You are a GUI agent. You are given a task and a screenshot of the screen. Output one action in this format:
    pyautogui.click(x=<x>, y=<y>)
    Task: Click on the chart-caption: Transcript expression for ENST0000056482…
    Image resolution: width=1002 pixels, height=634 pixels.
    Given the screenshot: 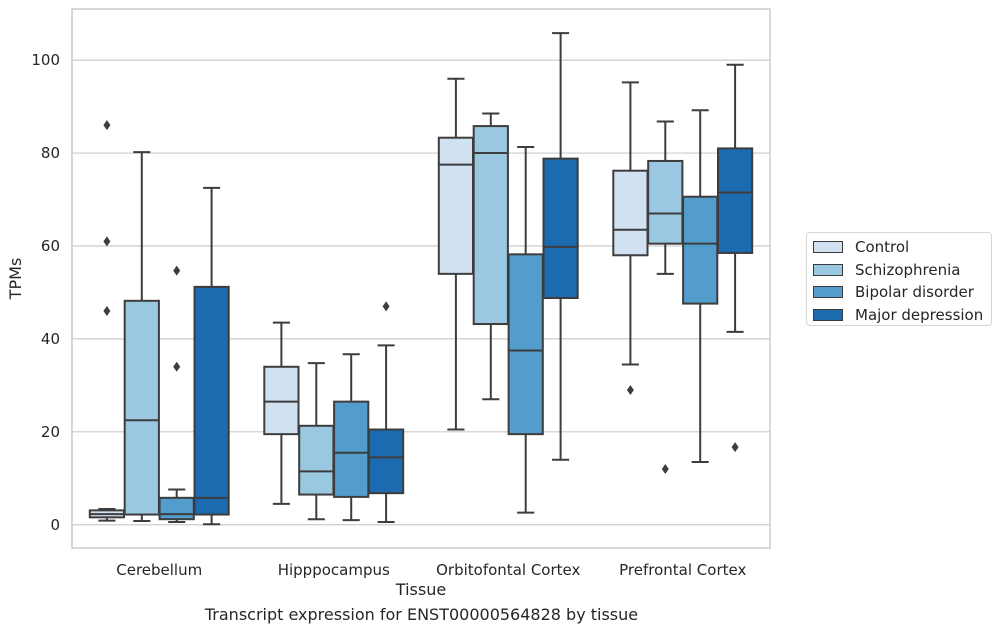 What is the action you would take?
    pyautogui.click(x=421, y=614)
    